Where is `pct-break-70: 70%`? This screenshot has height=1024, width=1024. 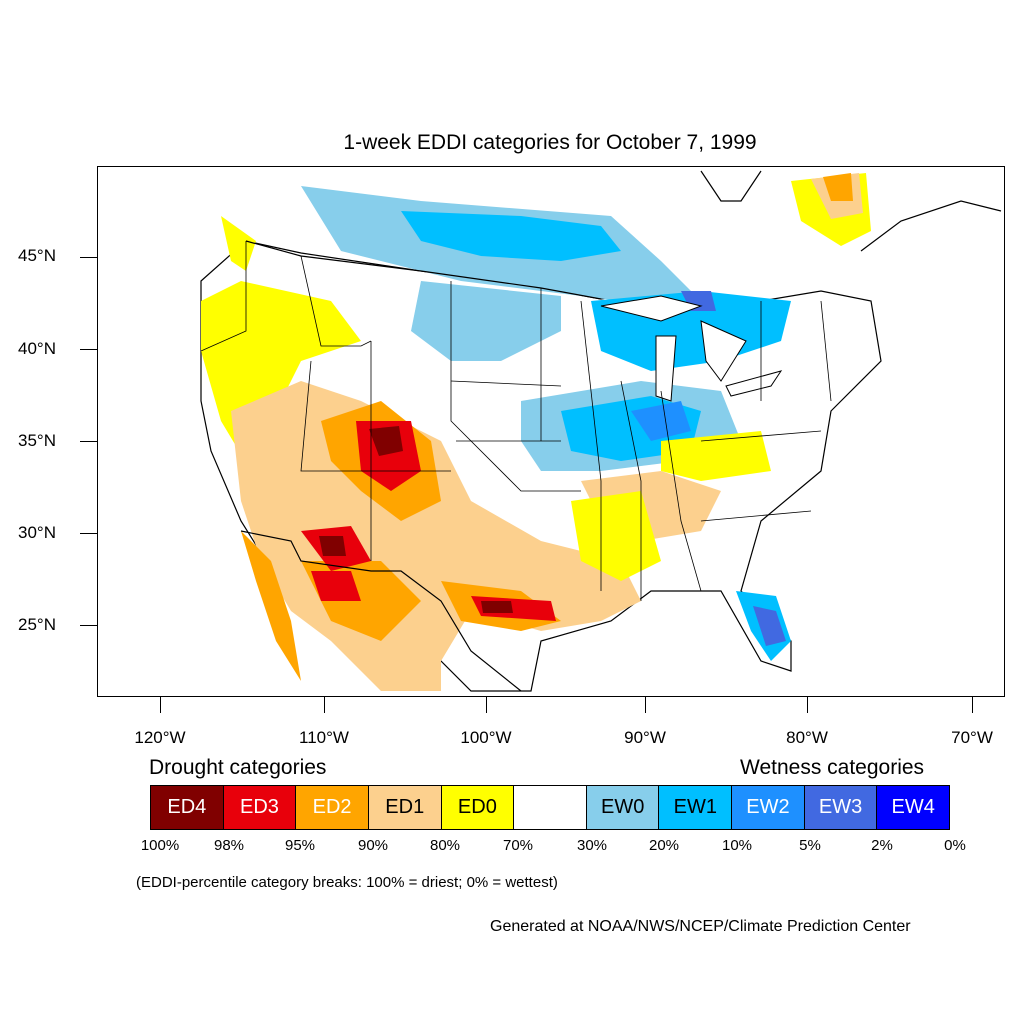
pct-break-70: 70% is located at coordinates (518, 845).